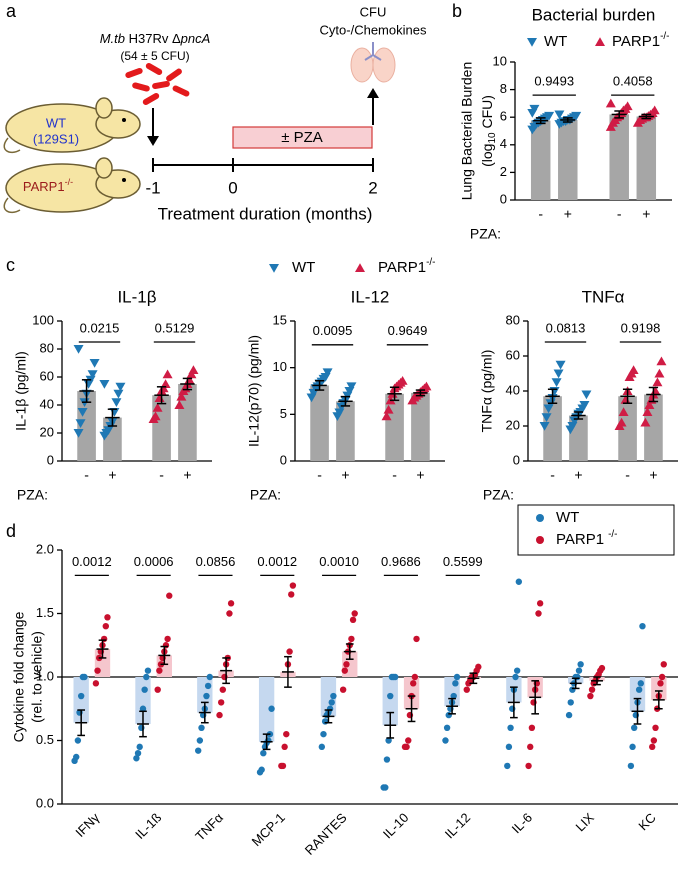  I want to click on p-value: 0.0813, so click(566, 327).